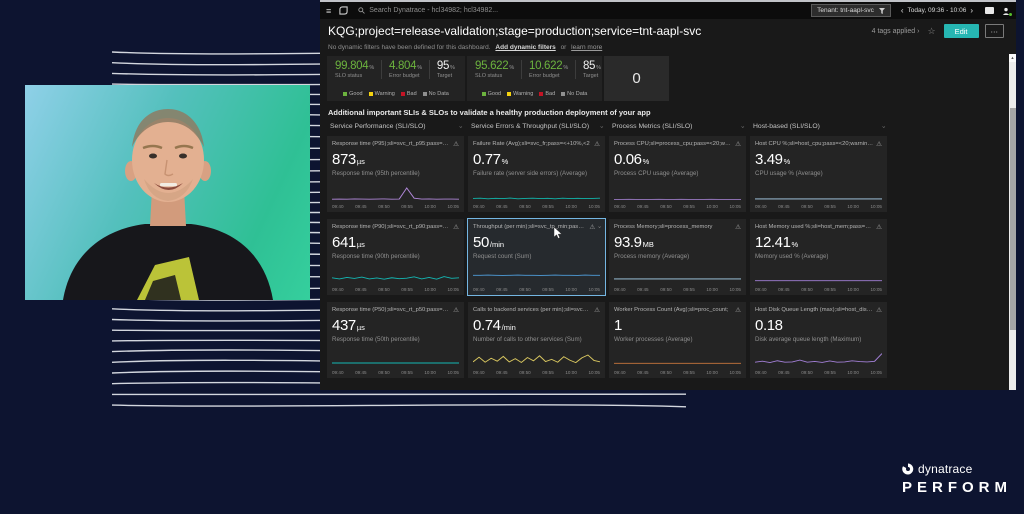 This screenshot has height=514, width=1024. What do you see at coordinates (525, 47) in the screenshot?
I see `add-dynamic-filters-link: Add dynamic filters` at bounding box center [525, 47].